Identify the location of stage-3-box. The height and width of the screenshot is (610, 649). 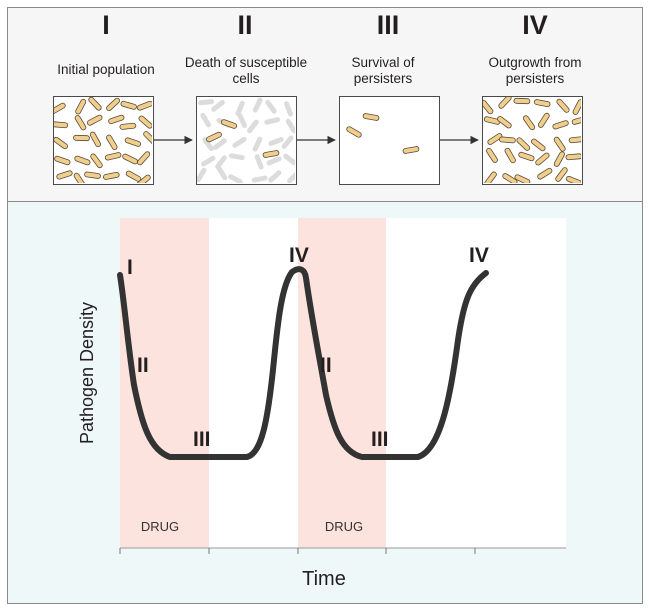
(389, 140).